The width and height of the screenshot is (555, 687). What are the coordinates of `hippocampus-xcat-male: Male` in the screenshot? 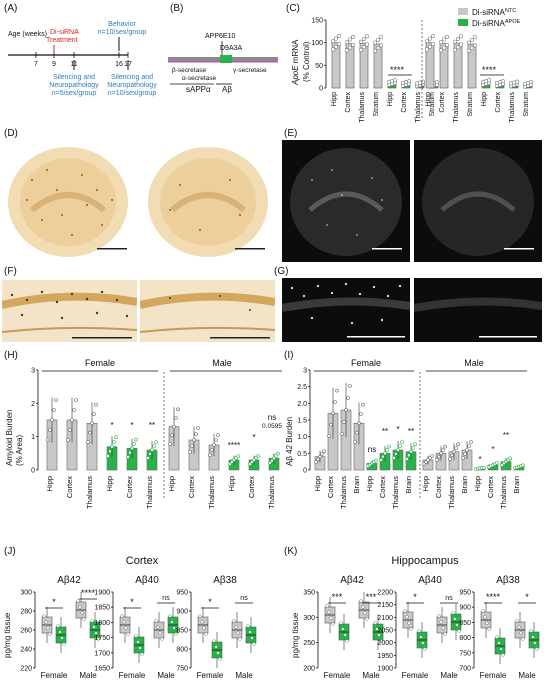 It's located at (449, 675).